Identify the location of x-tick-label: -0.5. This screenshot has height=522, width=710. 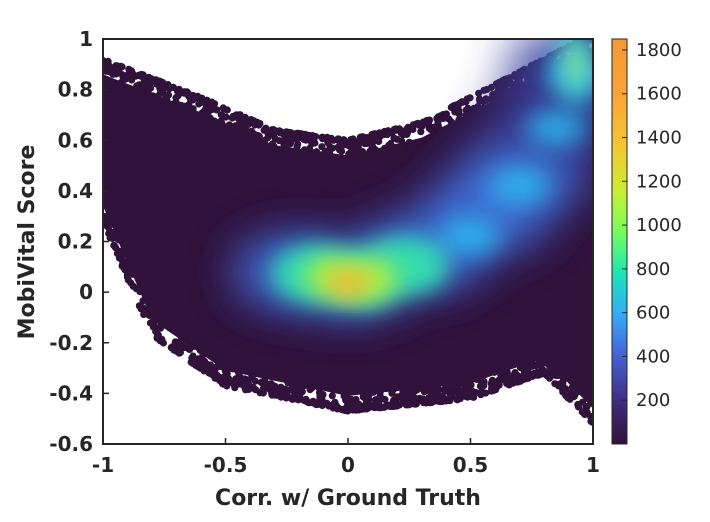
(226, 465).